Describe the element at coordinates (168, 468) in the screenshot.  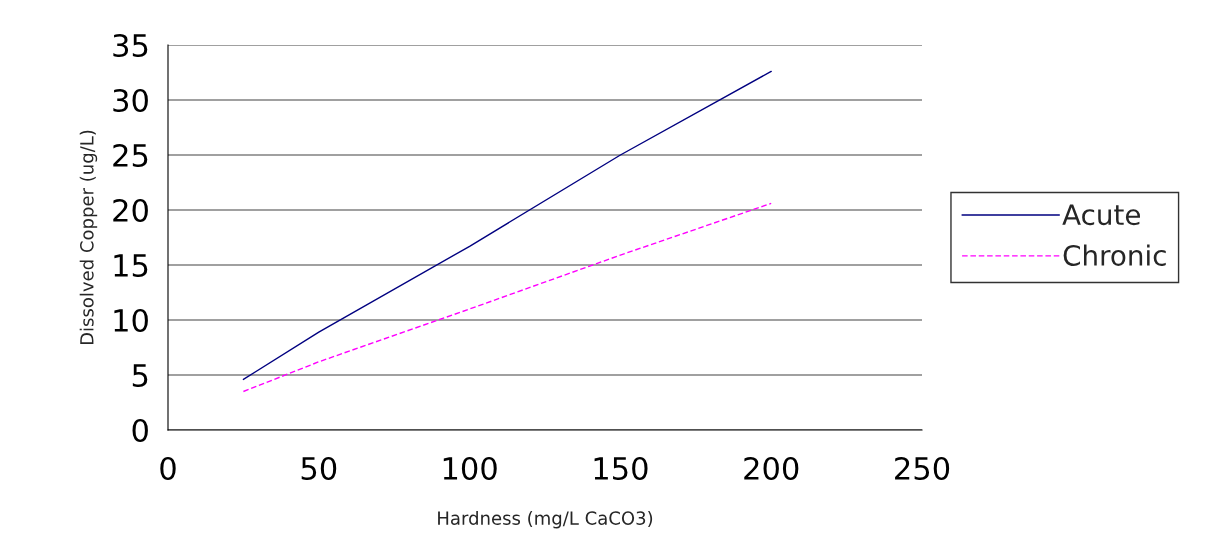
I see `x-tick-label: 0` at that location.